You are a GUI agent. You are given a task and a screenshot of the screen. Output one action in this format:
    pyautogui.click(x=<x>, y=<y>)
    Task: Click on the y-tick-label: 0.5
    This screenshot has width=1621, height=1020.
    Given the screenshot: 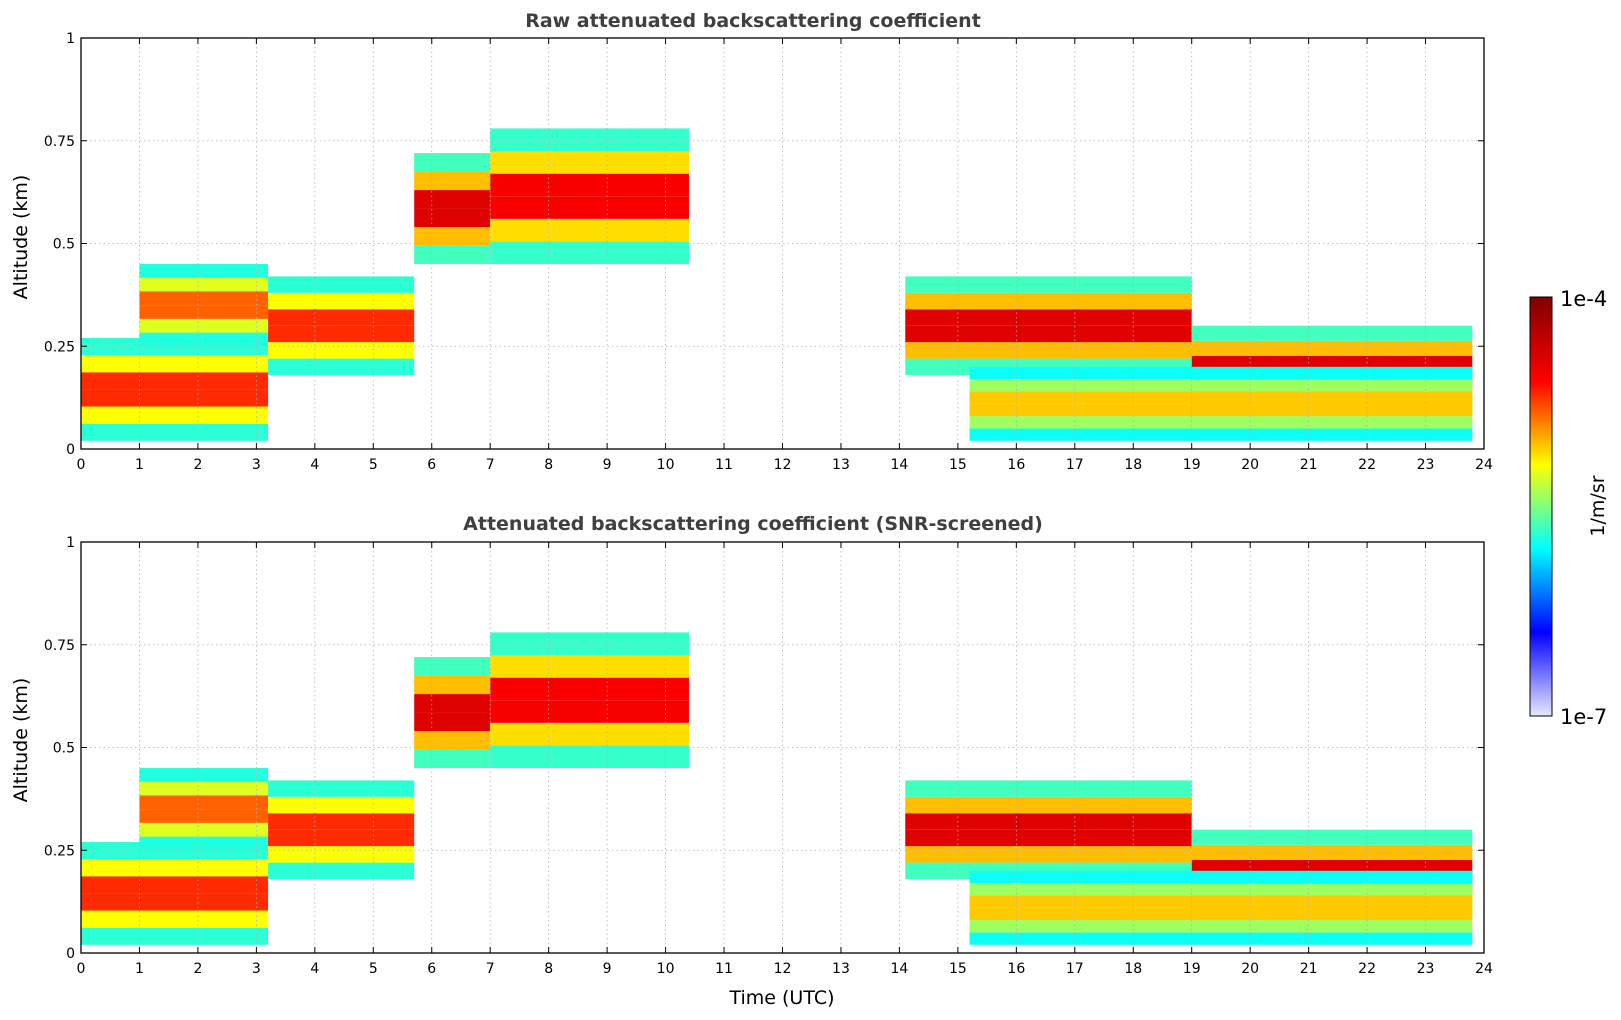 What is the action you would take?
    pyautogui.click(x=64, y=749)
    